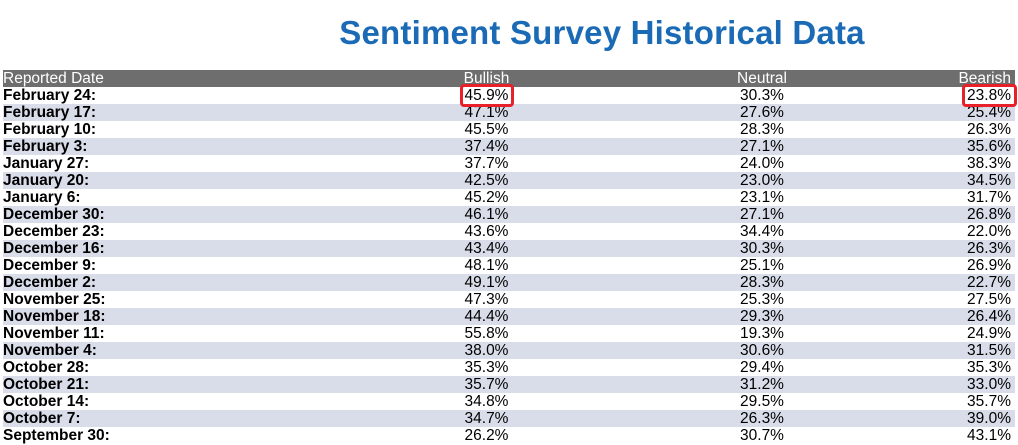 This screenshot has height=445, width=1018. Describe the element at coordinates (160, 282) in the screenshot. I see `date-cell: December 2:` at that location.